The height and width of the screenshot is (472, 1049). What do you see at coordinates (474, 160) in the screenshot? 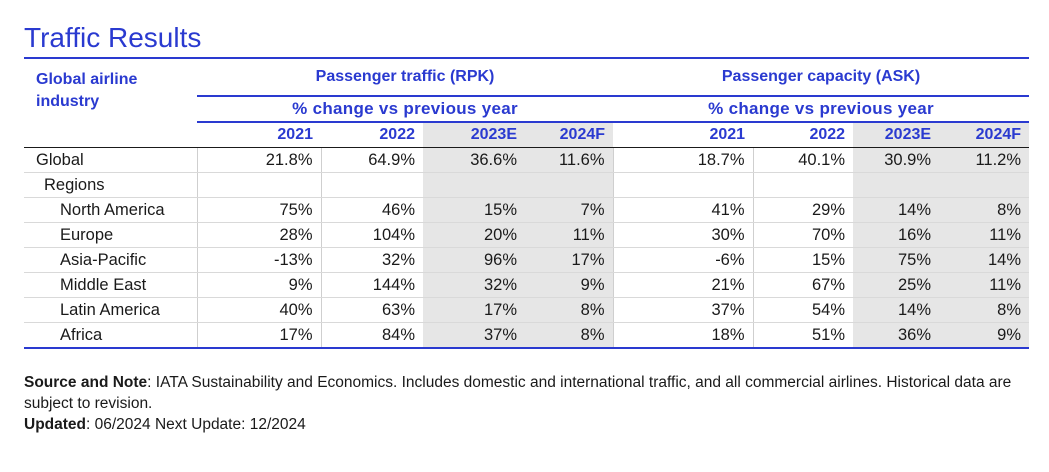
I see `table-cell: 36.6%` at bounding box center [474, 160].